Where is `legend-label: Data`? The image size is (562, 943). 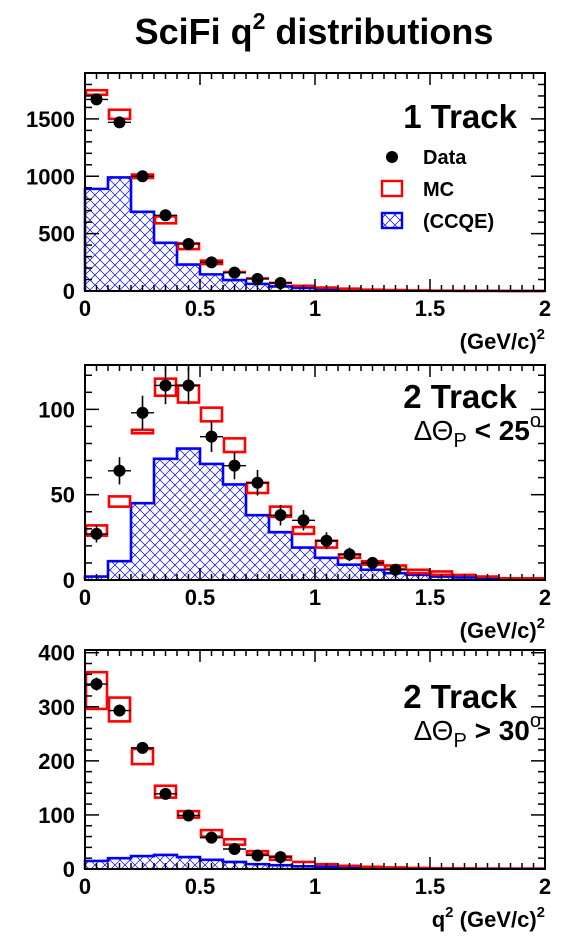
legend-label: Data is located at coordinates (445, 158).